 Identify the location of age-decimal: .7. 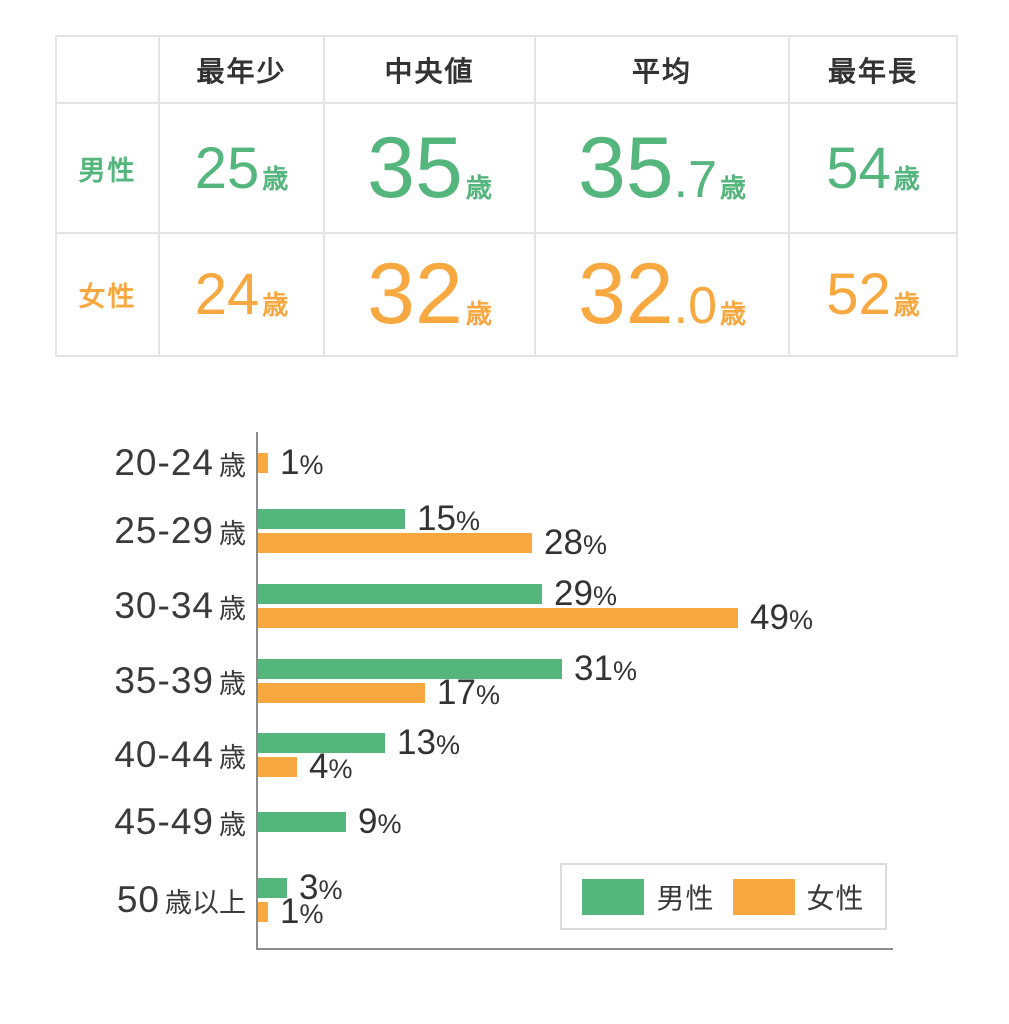
(695, 179).